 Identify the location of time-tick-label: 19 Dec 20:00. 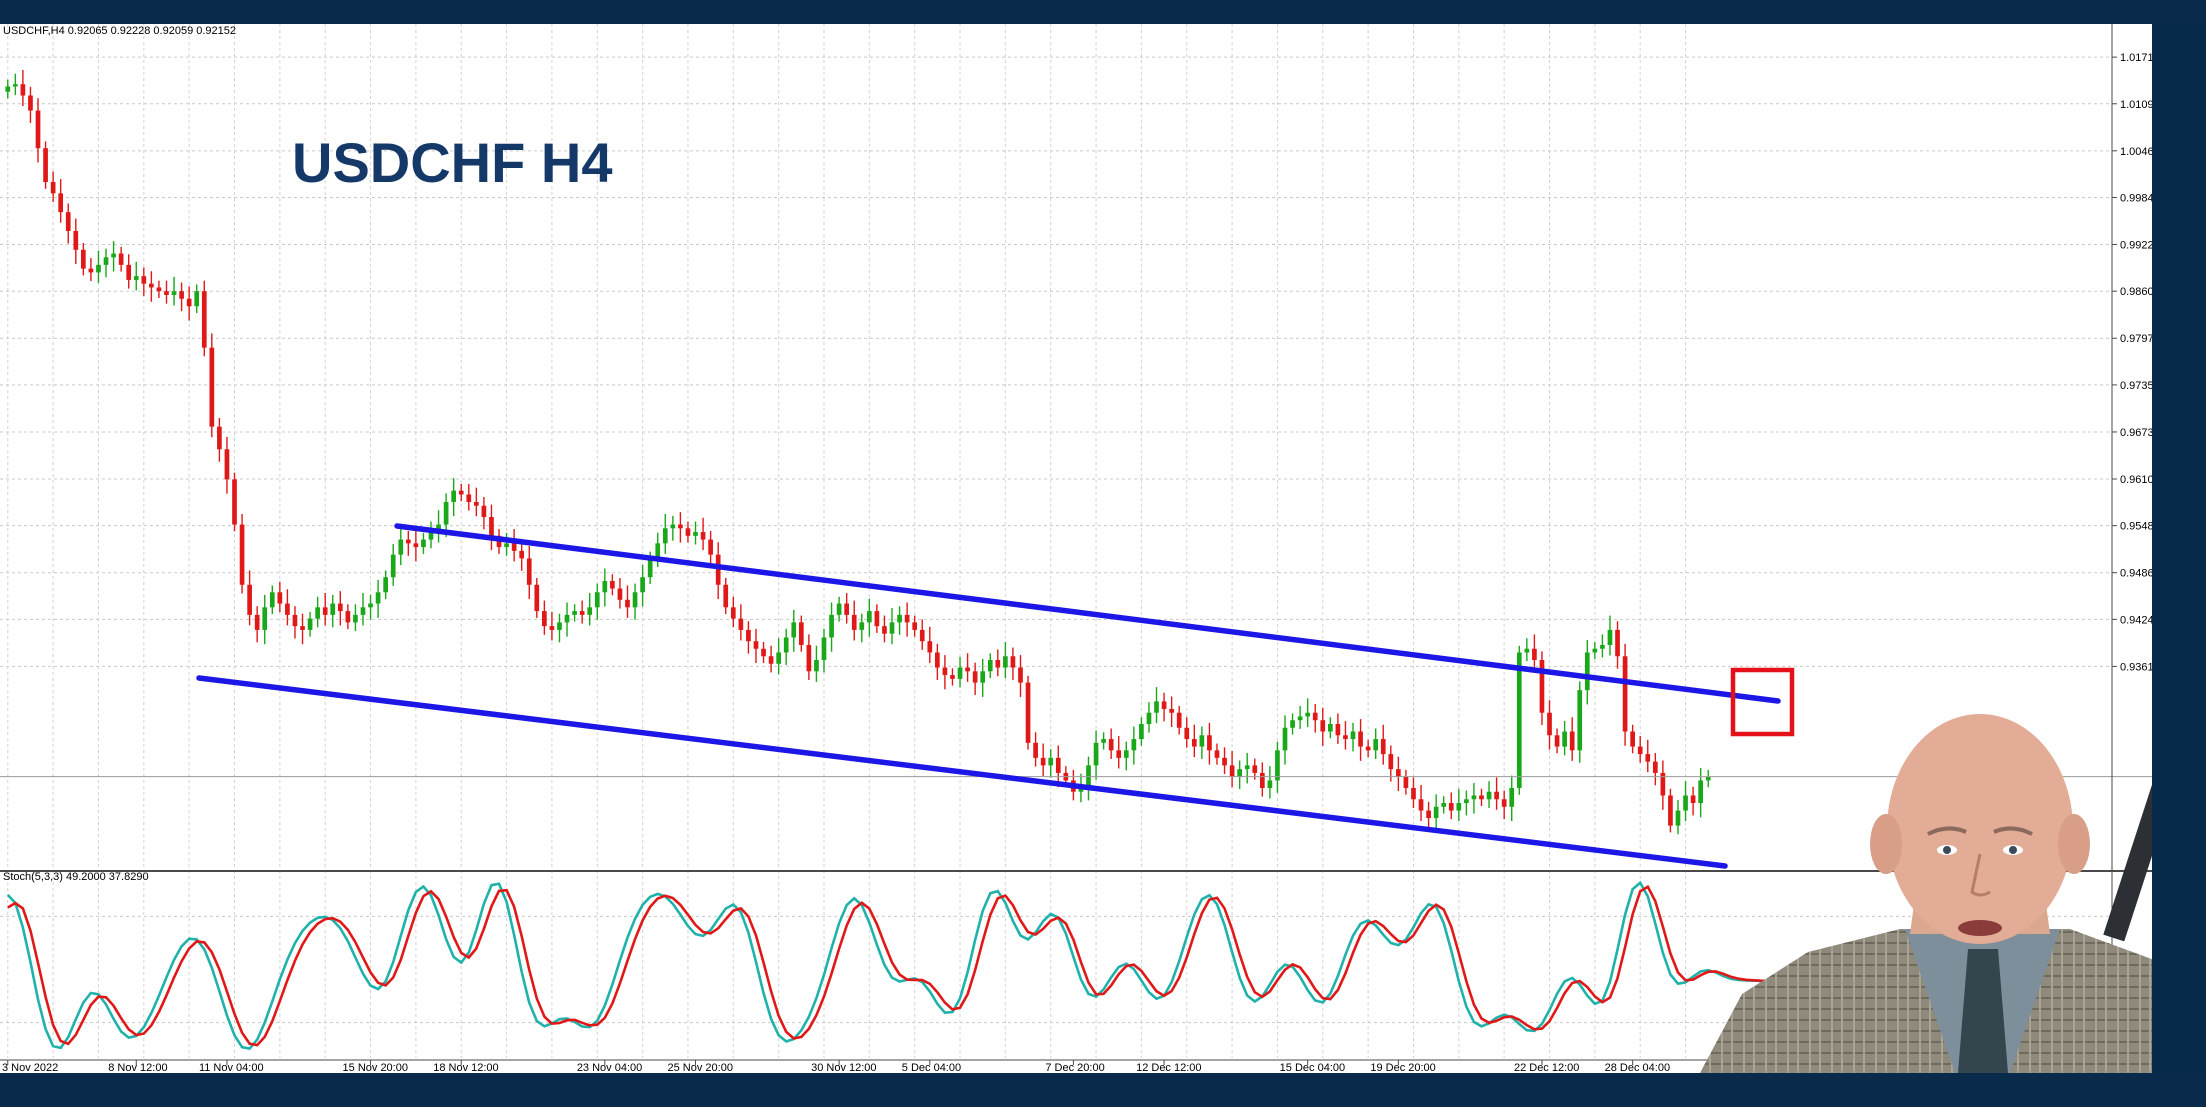
(1402, 1067).